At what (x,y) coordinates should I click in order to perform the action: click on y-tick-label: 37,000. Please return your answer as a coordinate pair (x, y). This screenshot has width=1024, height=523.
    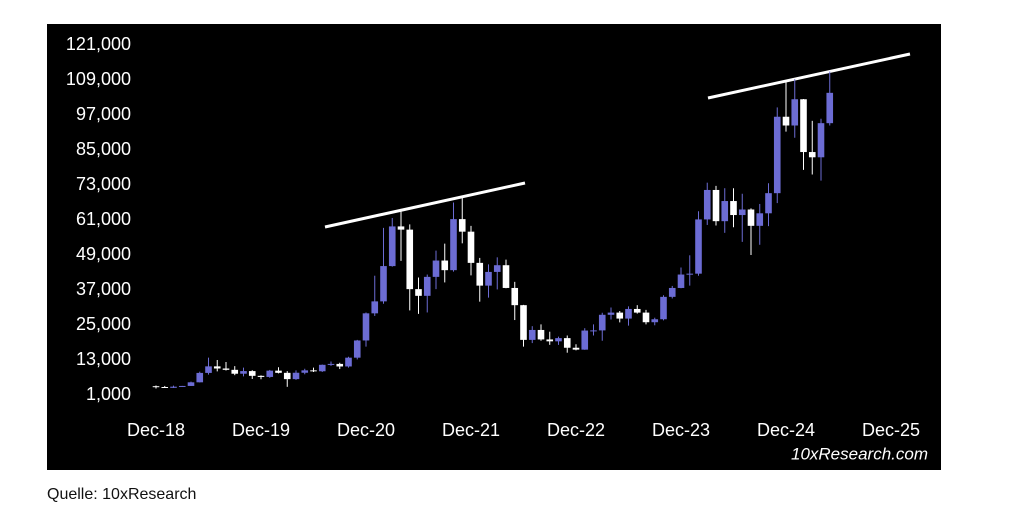
    Looking at the image, I should click on (103, 289).